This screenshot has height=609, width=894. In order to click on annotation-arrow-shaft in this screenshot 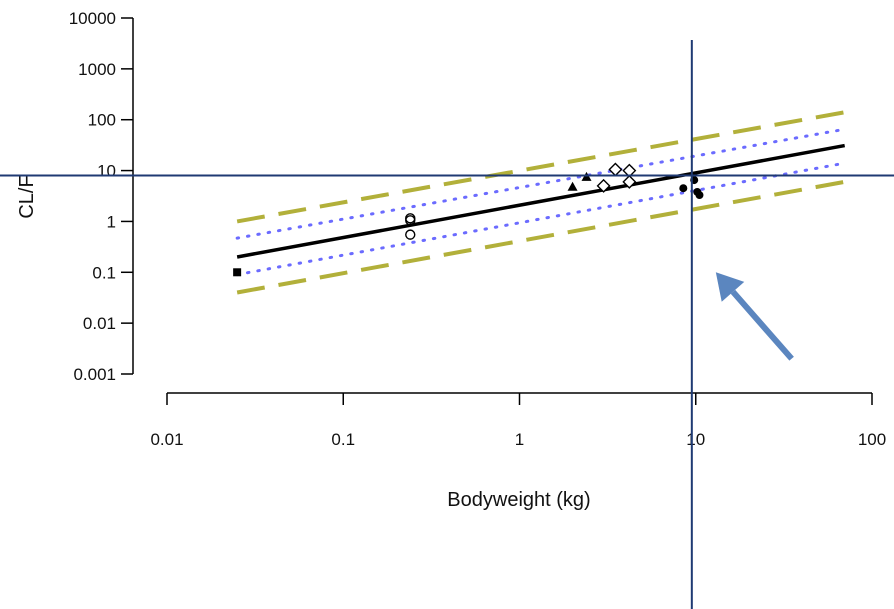, I will do `click(762, 325)`.